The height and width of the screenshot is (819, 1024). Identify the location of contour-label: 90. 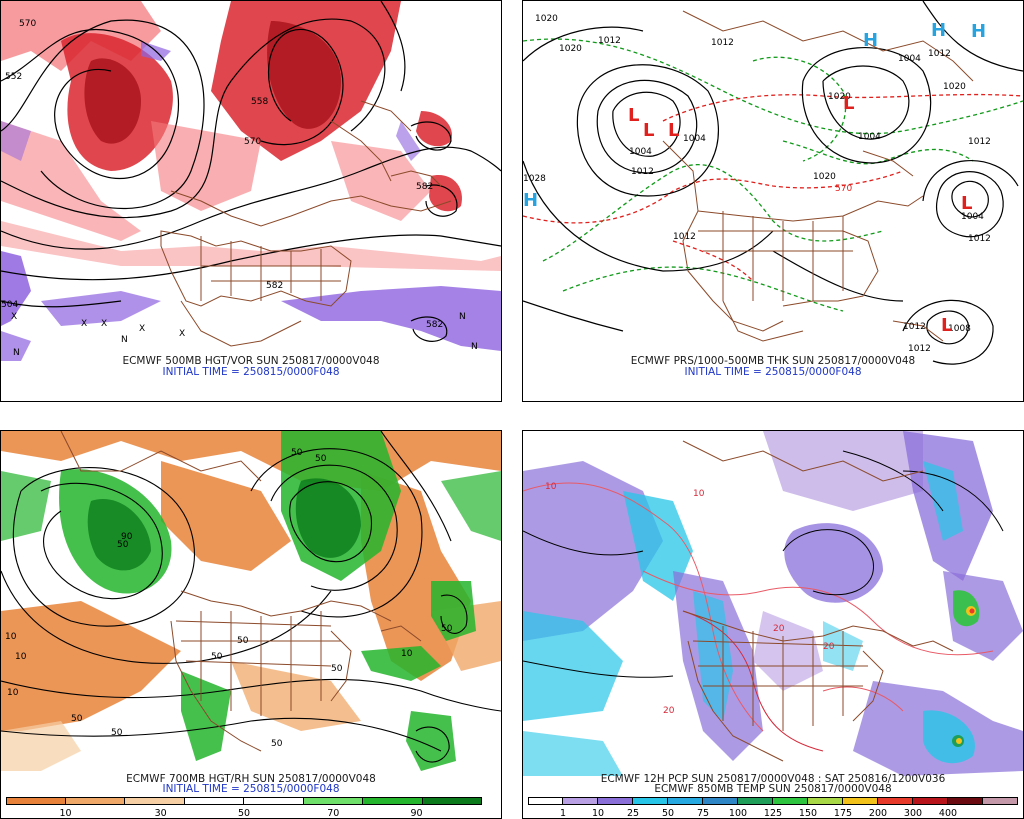
(127, 537).